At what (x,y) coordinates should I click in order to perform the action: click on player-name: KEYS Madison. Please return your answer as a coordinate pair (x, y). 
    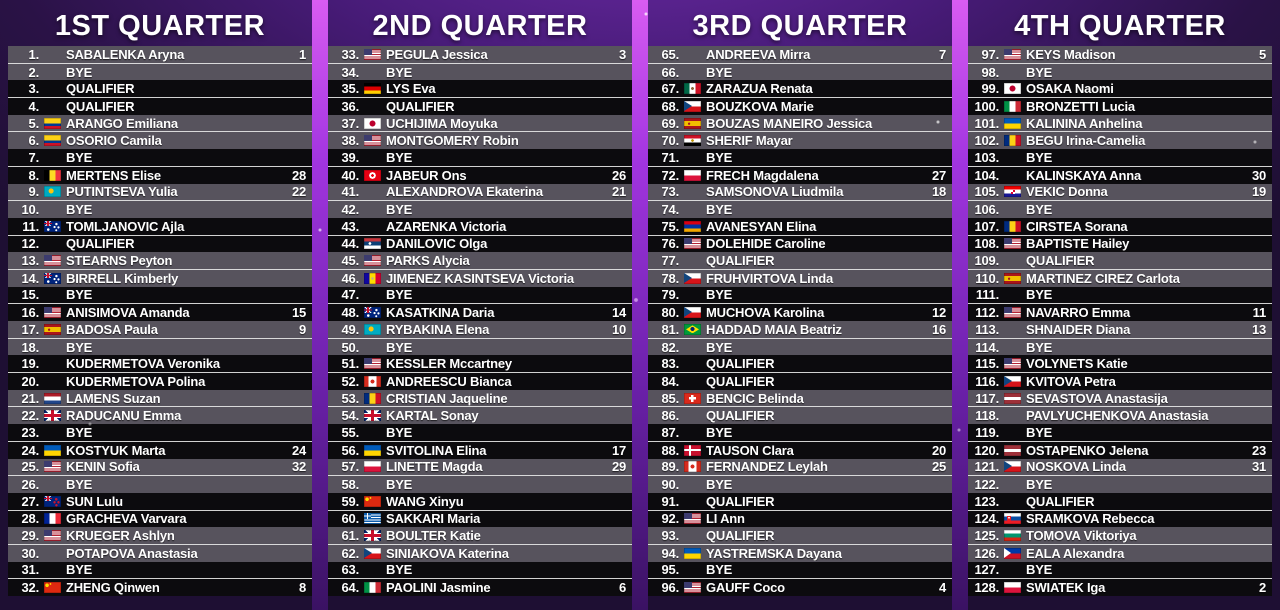
    Looking at the image, I should click on (1071, 54).